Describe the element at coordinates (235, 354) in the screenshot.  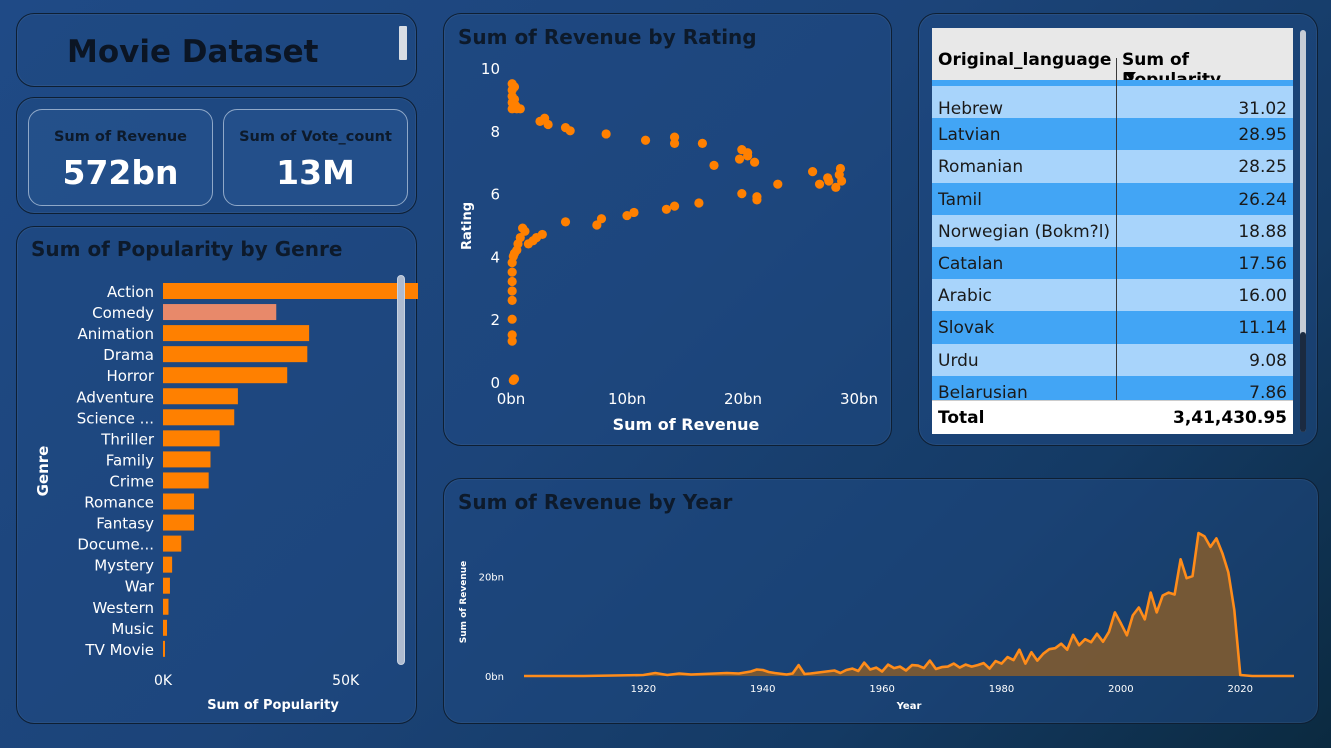
I see `bar-drama` at that location.